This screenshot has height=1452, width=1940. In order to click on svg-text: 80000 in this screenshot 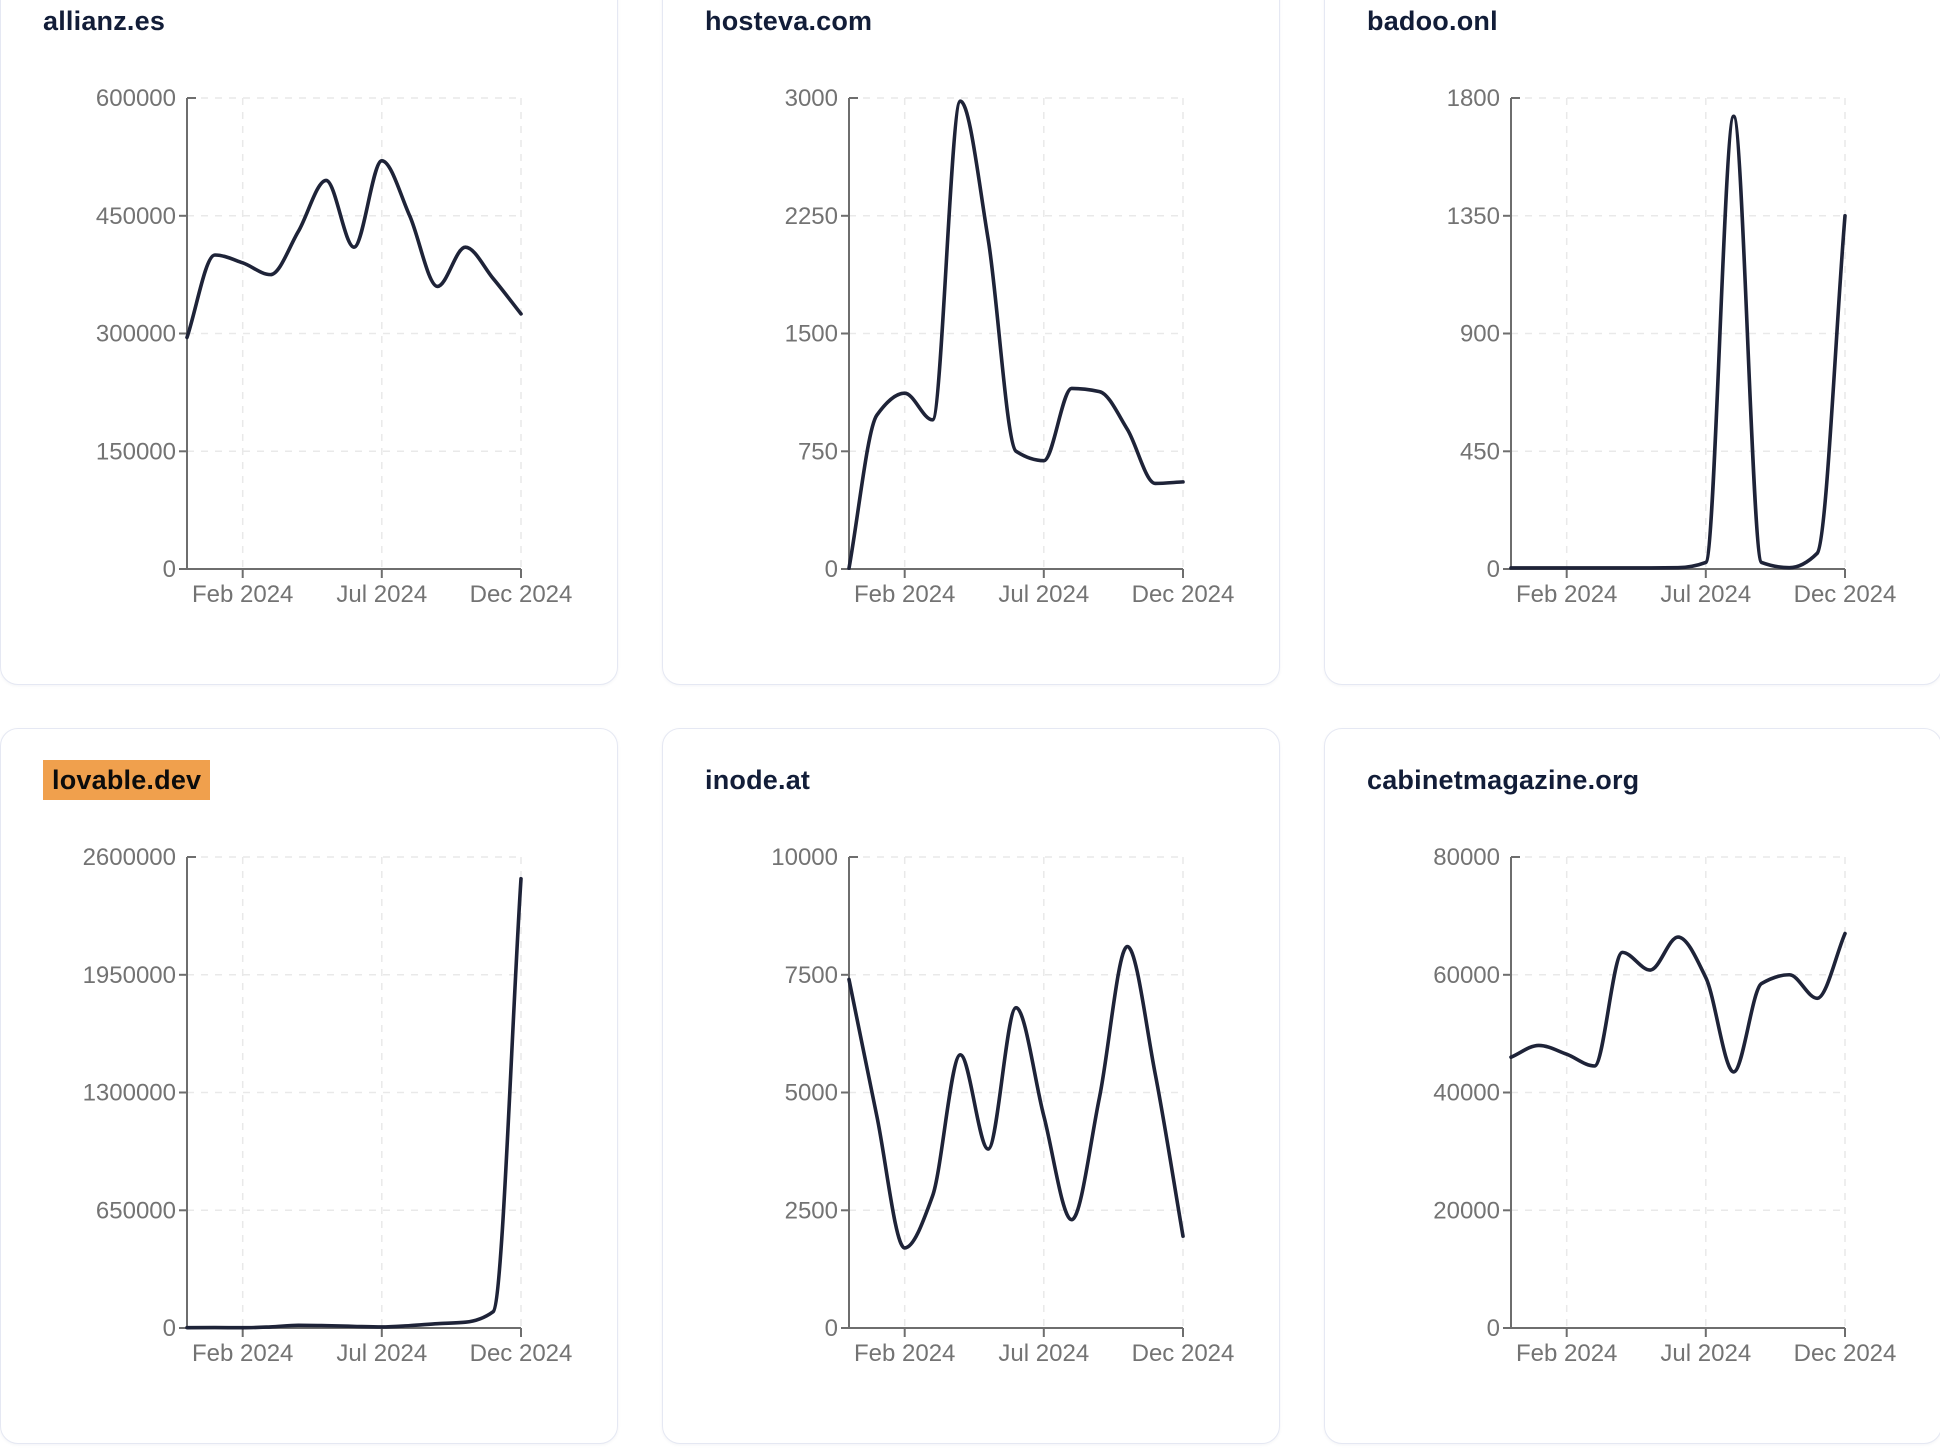, I will do `click(1466, 857)`.